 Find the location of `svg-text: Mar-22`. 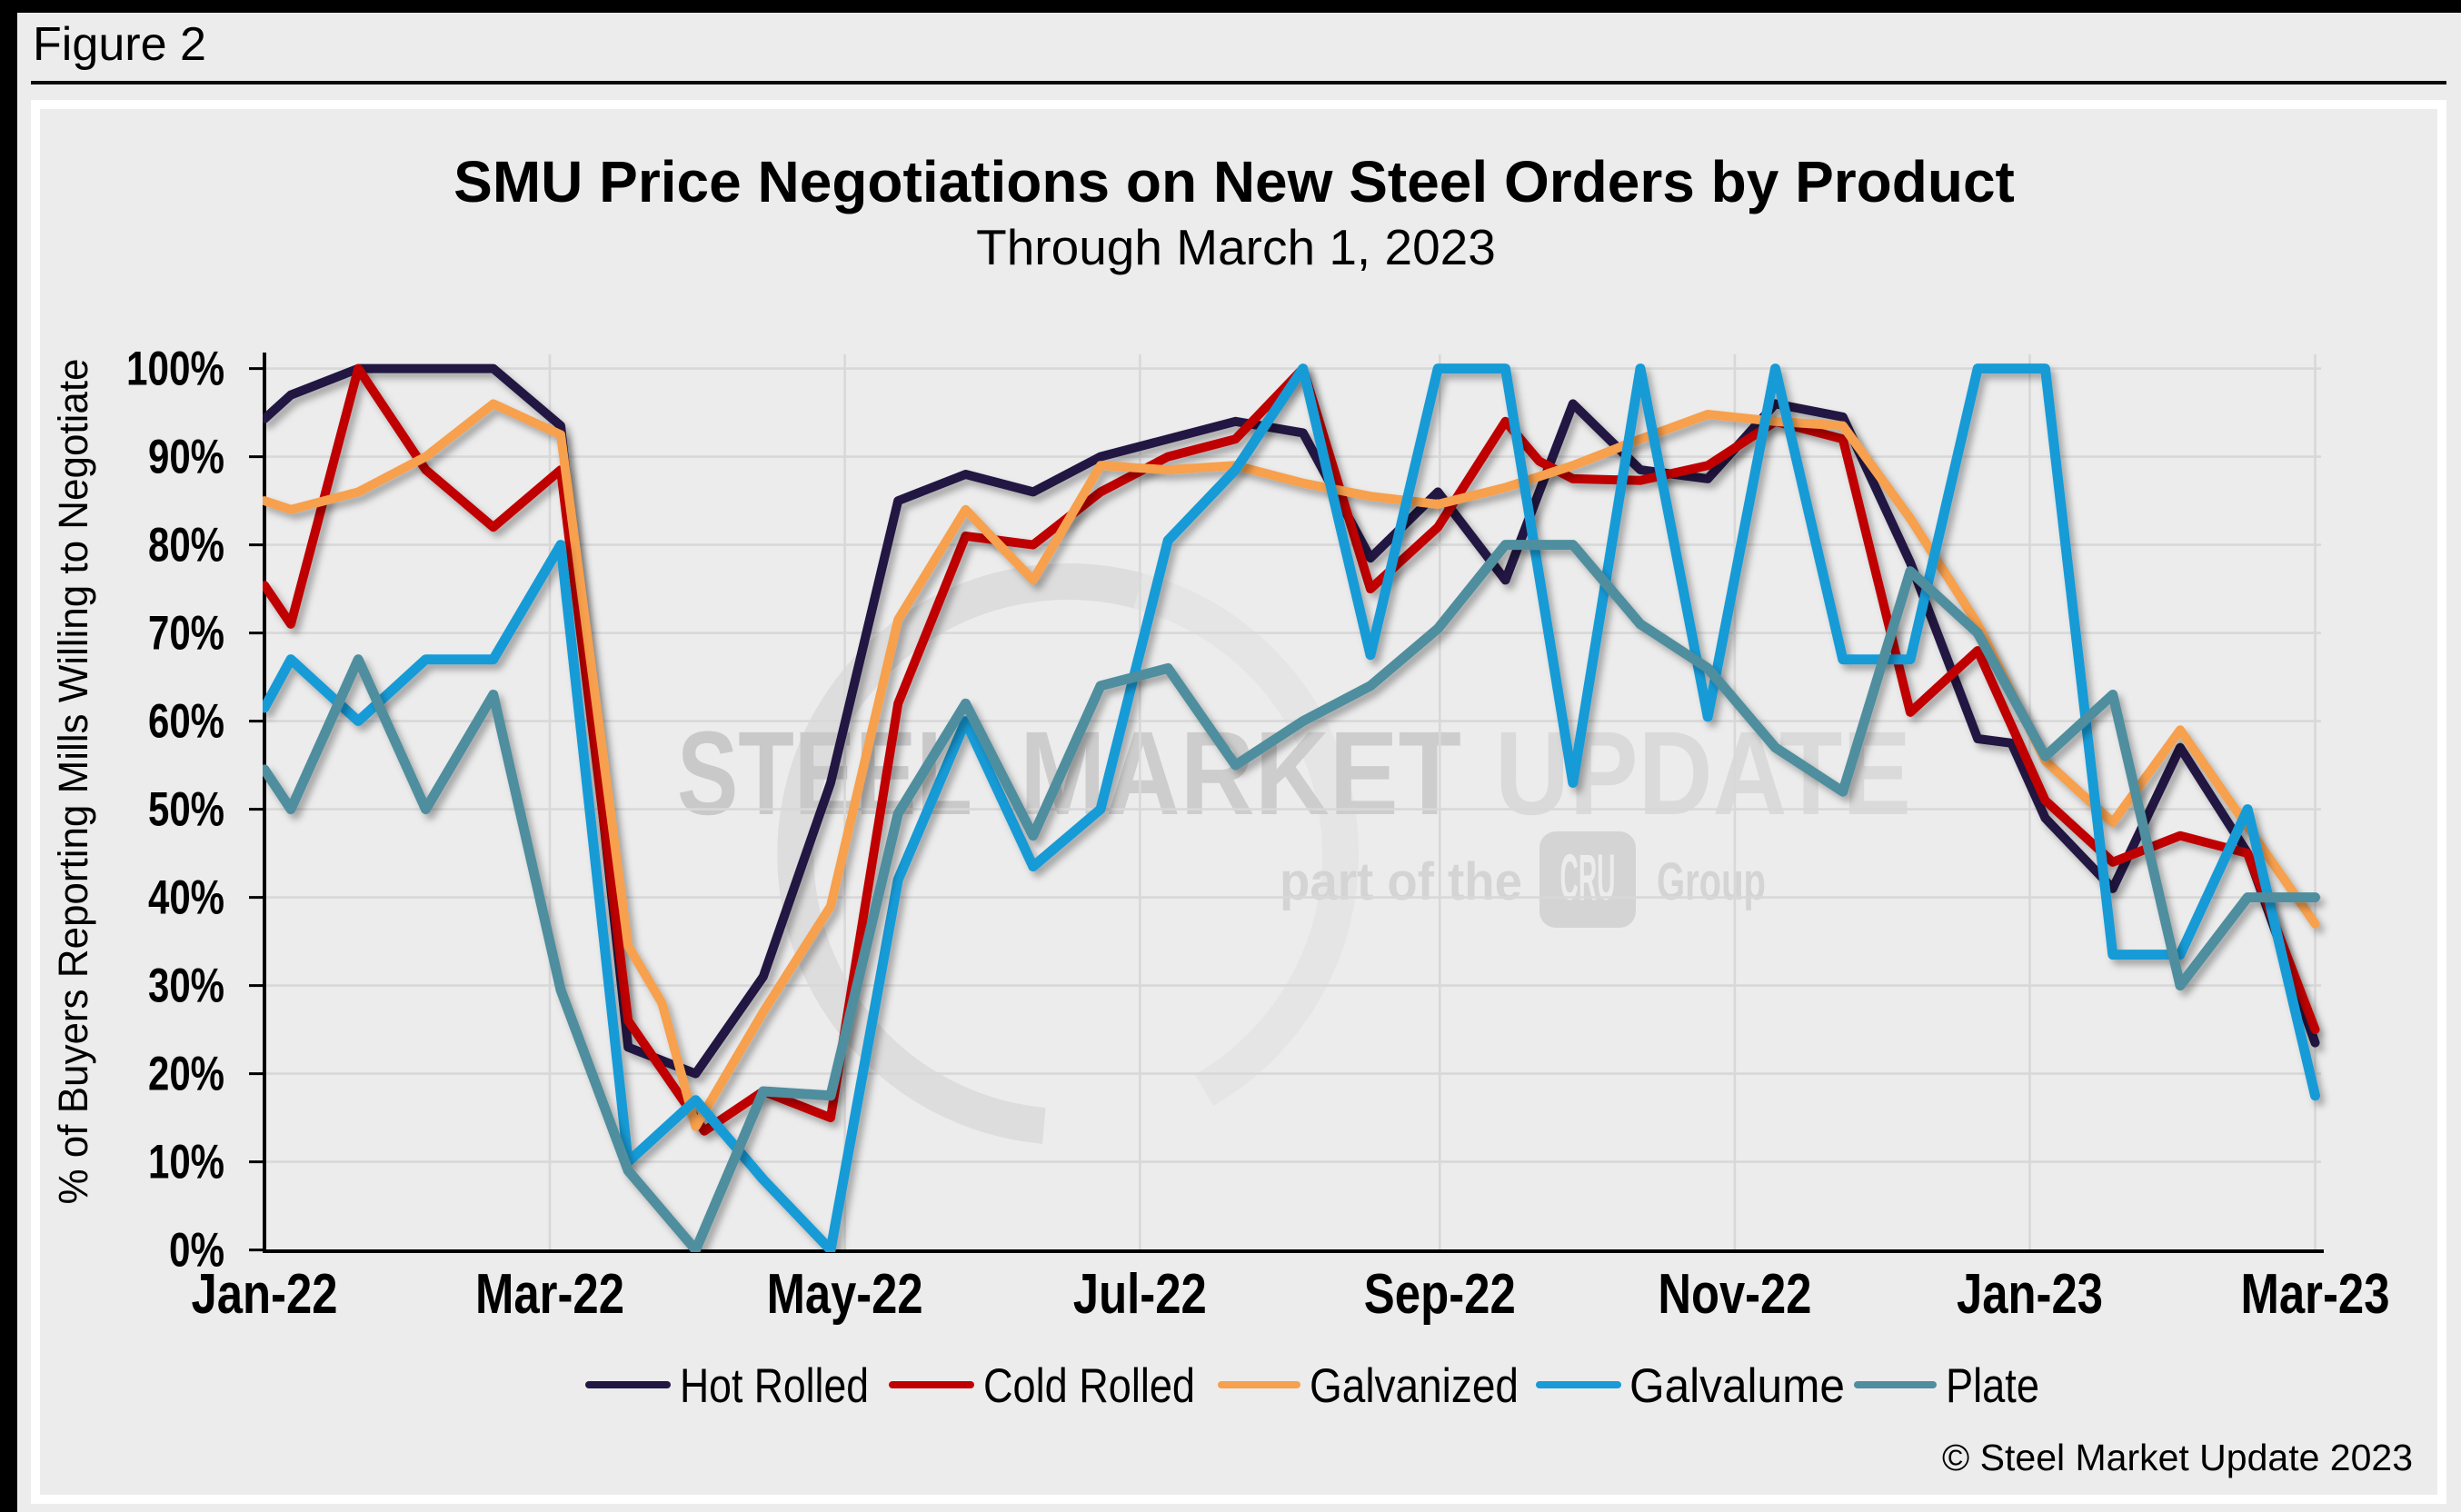

svg-text: Mar-22 is located at coordinates (549, 1294).